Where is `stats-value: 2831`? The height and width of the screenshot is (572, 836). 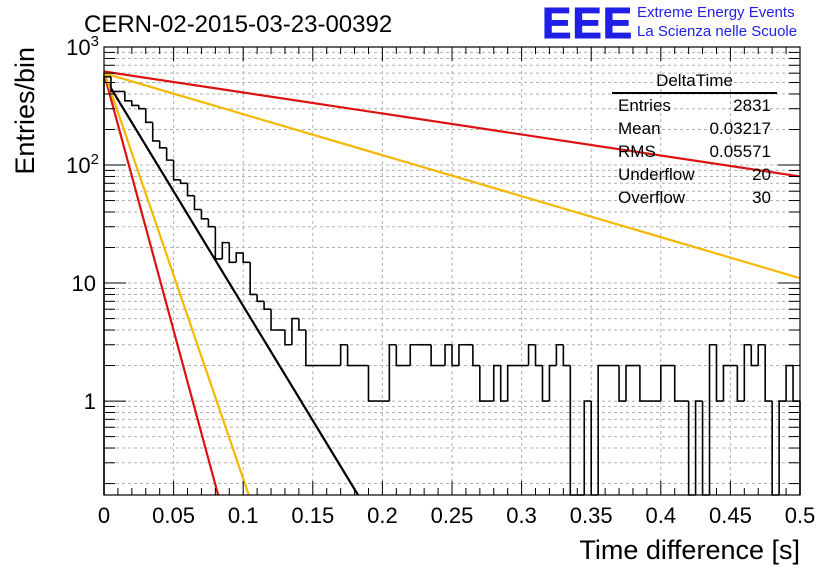
stats-value: 2831 is located at coordinates (752, 105).